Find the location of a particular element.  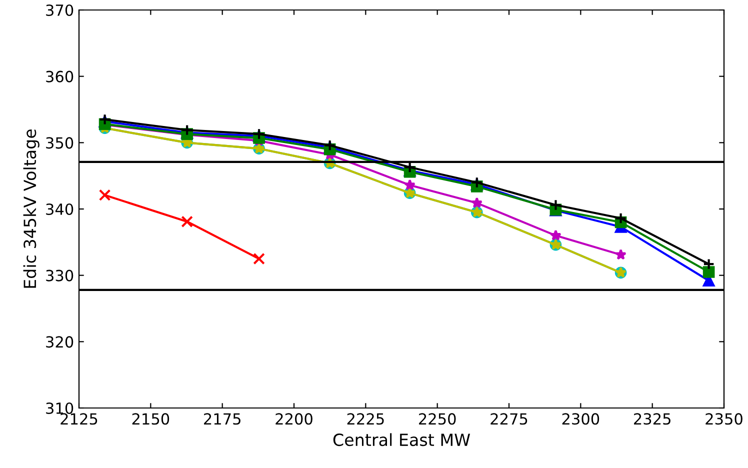

x-tick-label: 2250 is located at coordinates (437, 419).